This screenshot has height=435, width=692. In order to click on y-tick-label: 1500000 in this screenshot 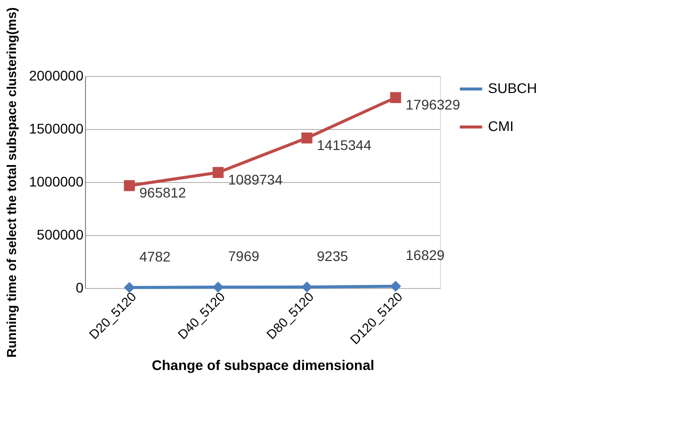, I will do `click(56, 128)`.